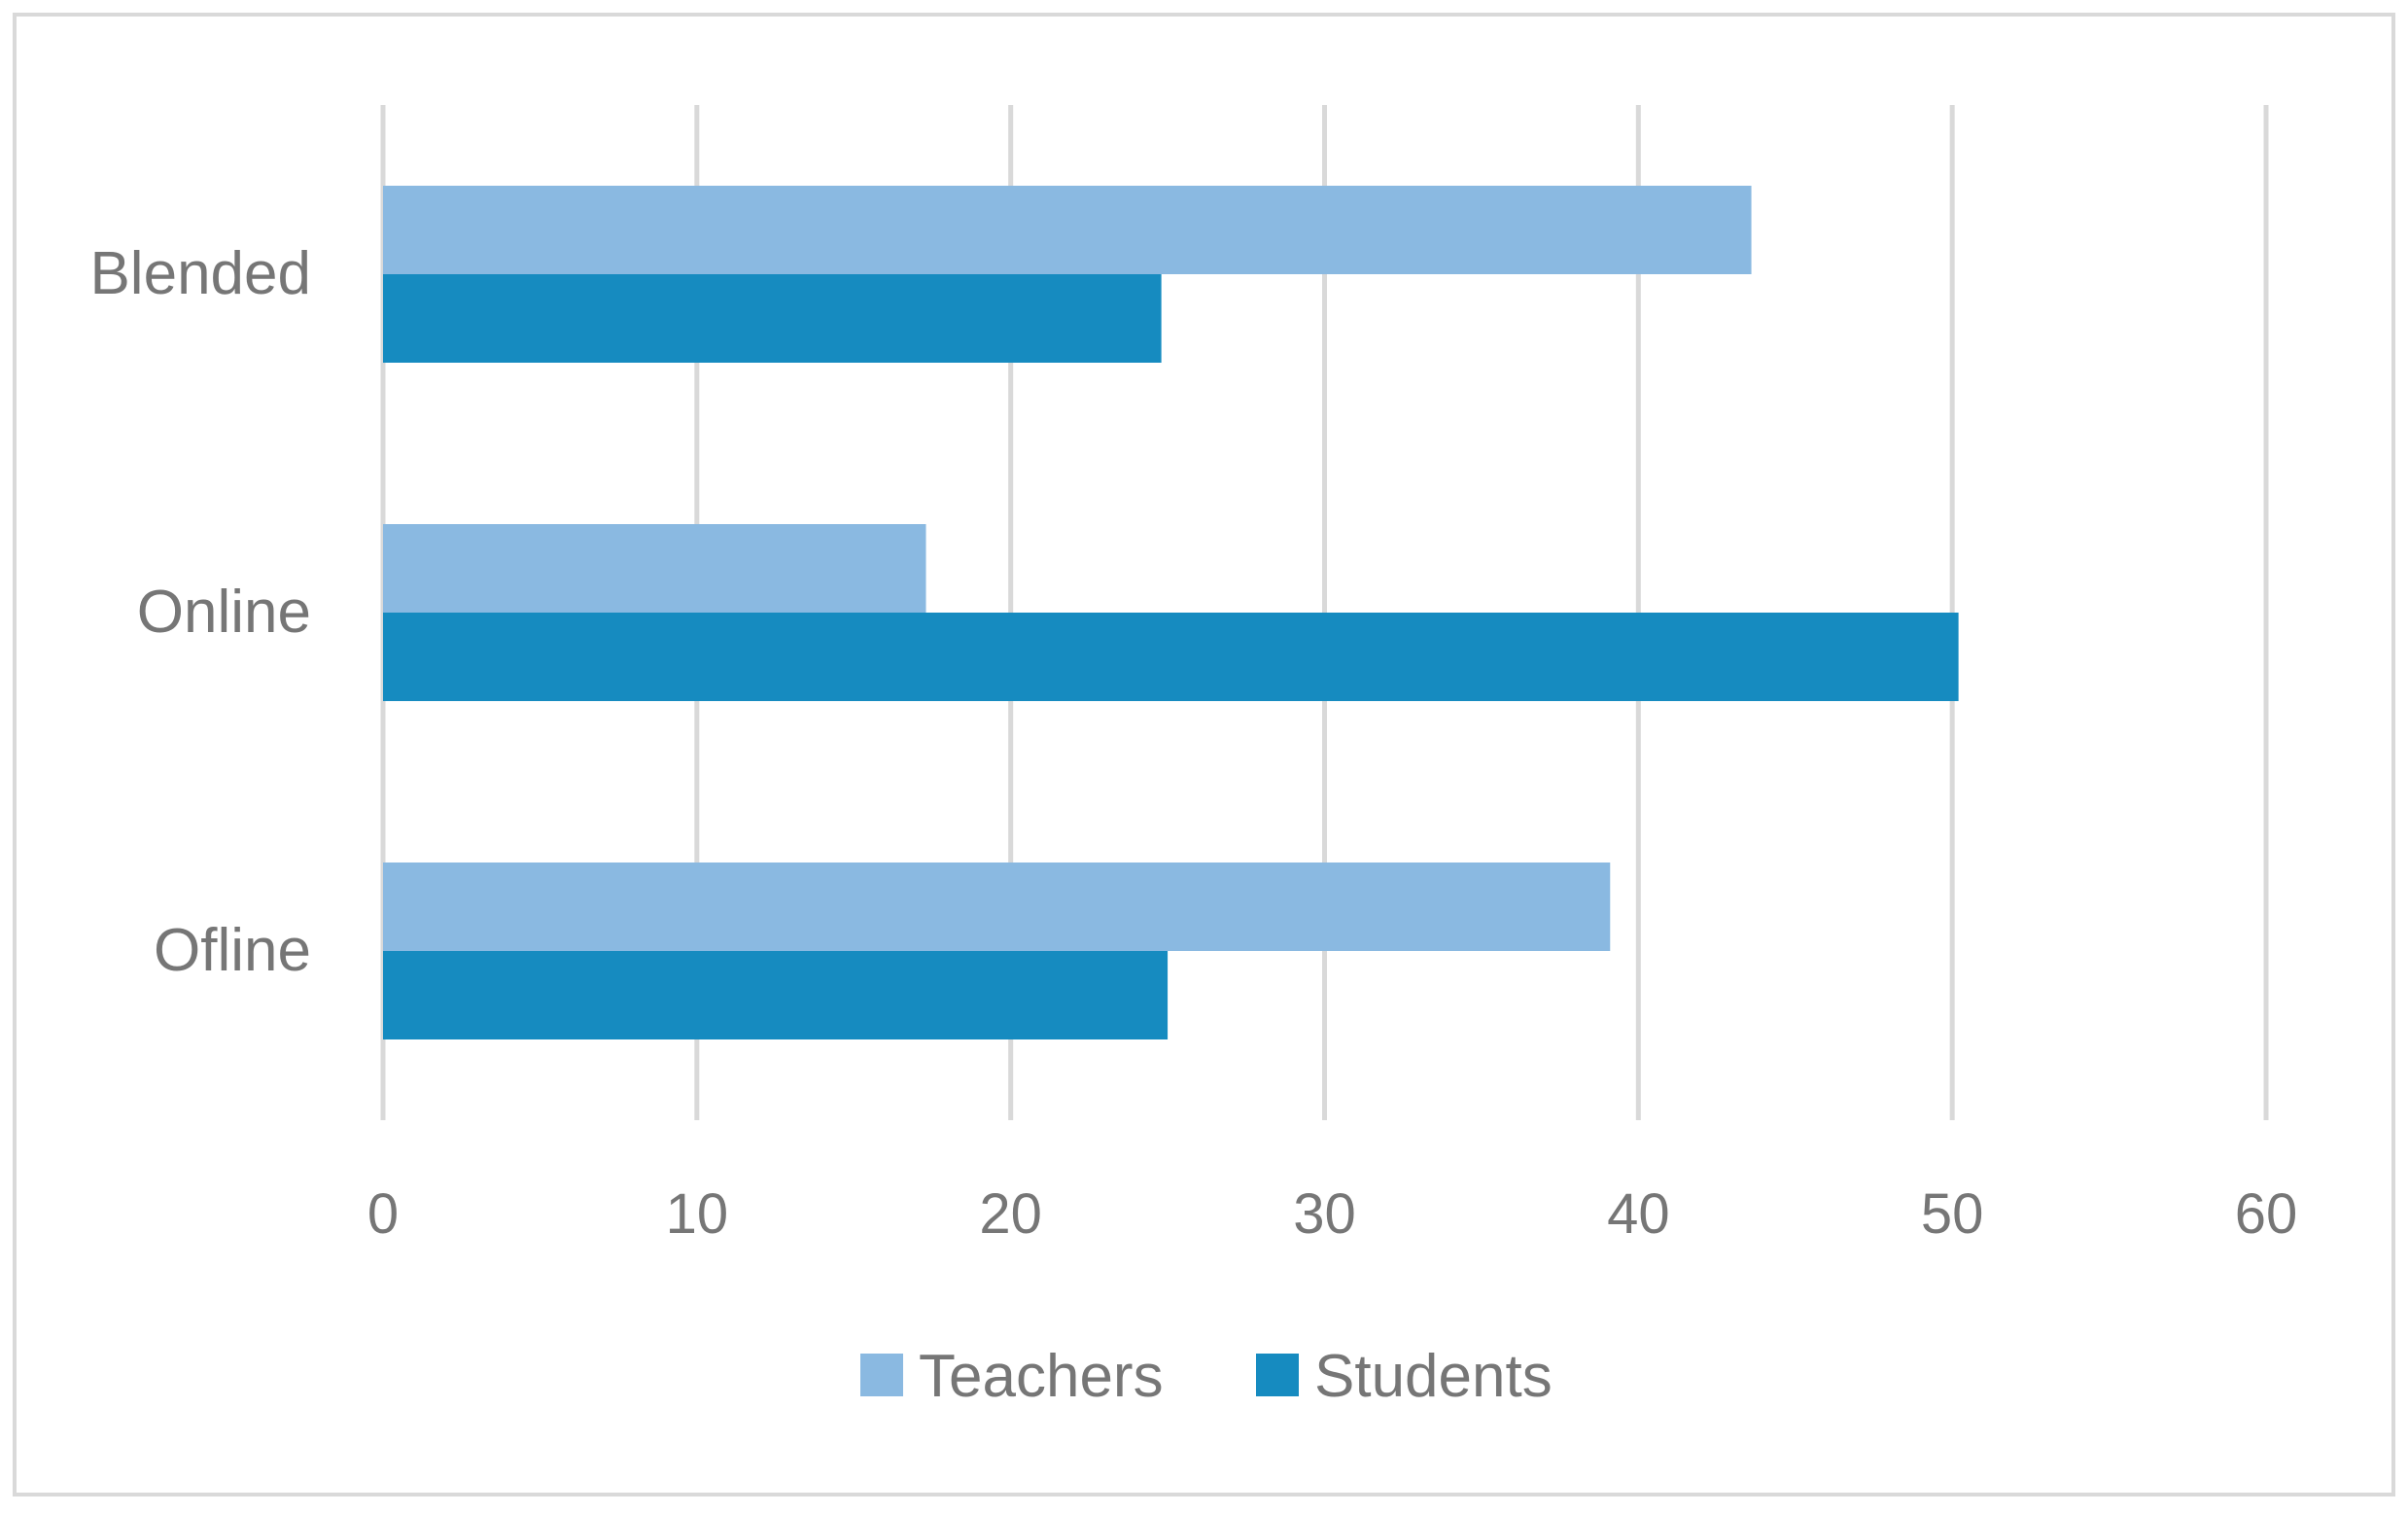  What do you see at coordinates (1324, 1214) in the screenshot?
I see `x-tick-label: 30` at bounding box center [1324, 1214].